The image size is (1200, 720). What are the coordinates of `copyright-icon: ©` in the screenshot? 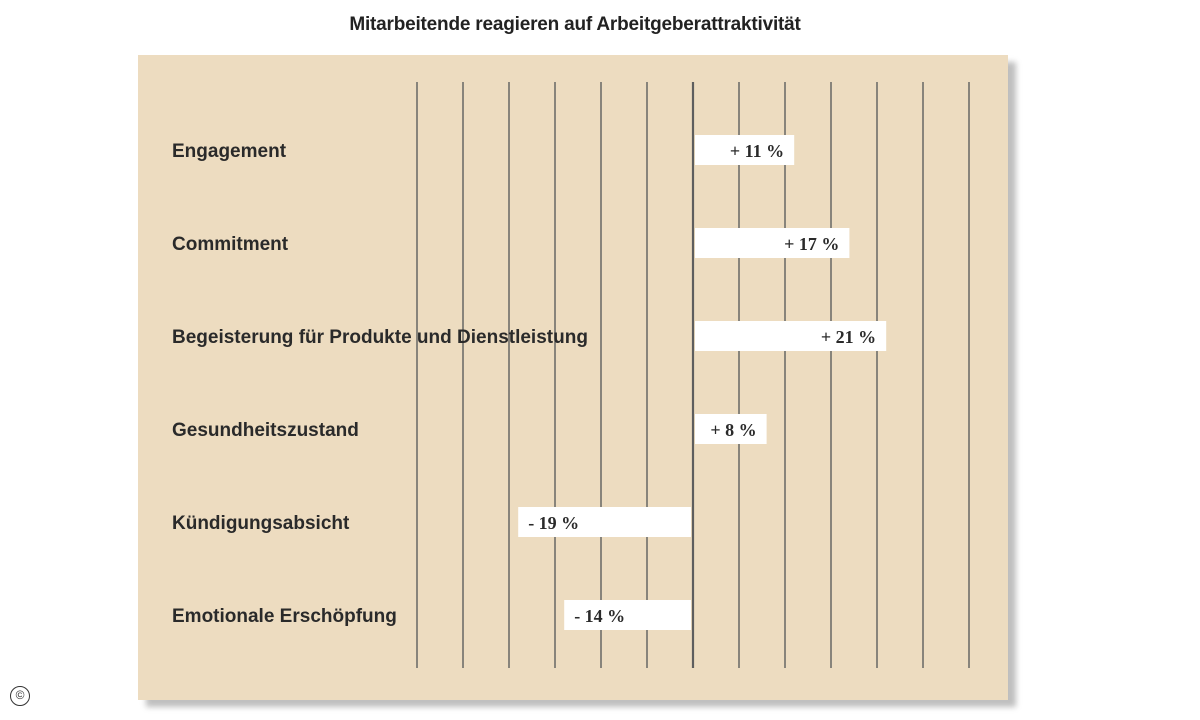 It's located at (20, 696).